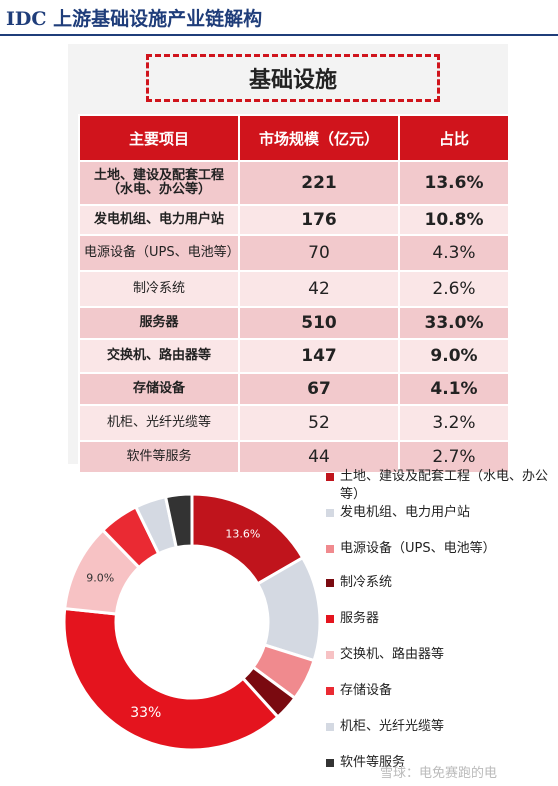  I want to click on legend-item: 电源设备（UPS、电池等）, so click(437, 549).